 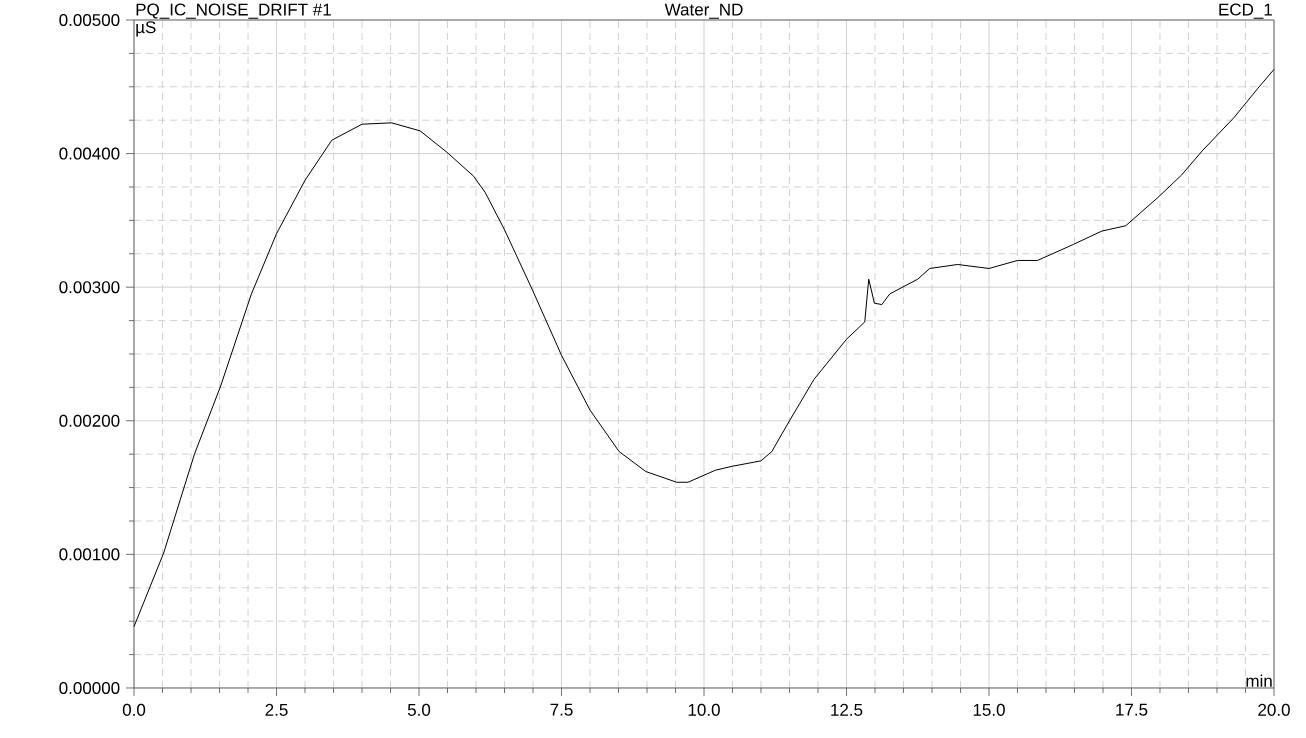 I want to click on y-tick-label: 0.00300, so click(x=89, y=287).